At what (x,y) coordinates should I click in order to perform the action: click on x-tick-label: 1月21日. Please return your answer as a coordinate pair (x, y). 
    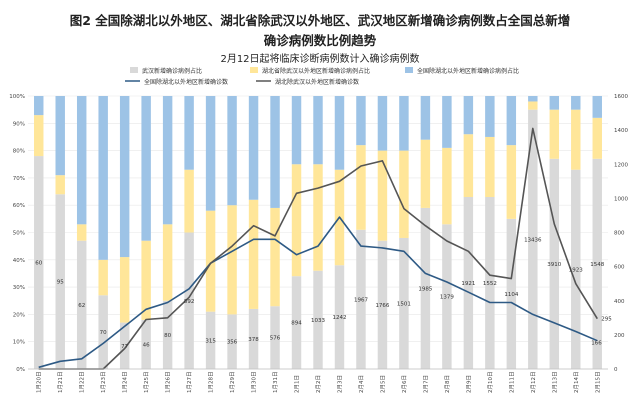
    Looking at the image, I should click on (60, 383).